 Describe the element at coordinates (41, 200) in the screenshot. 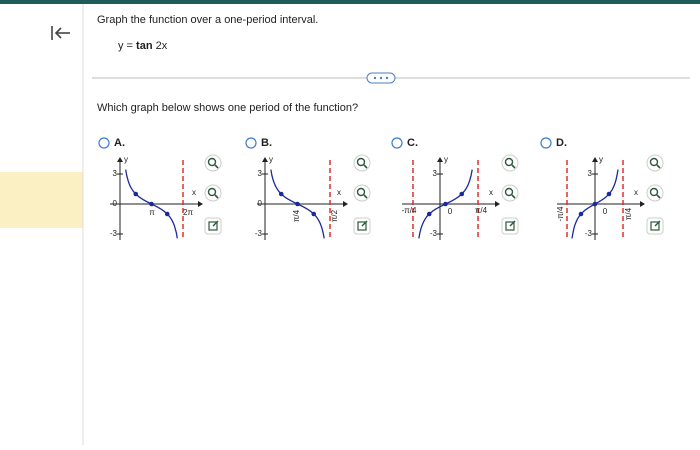

I see `highlight` at that location.